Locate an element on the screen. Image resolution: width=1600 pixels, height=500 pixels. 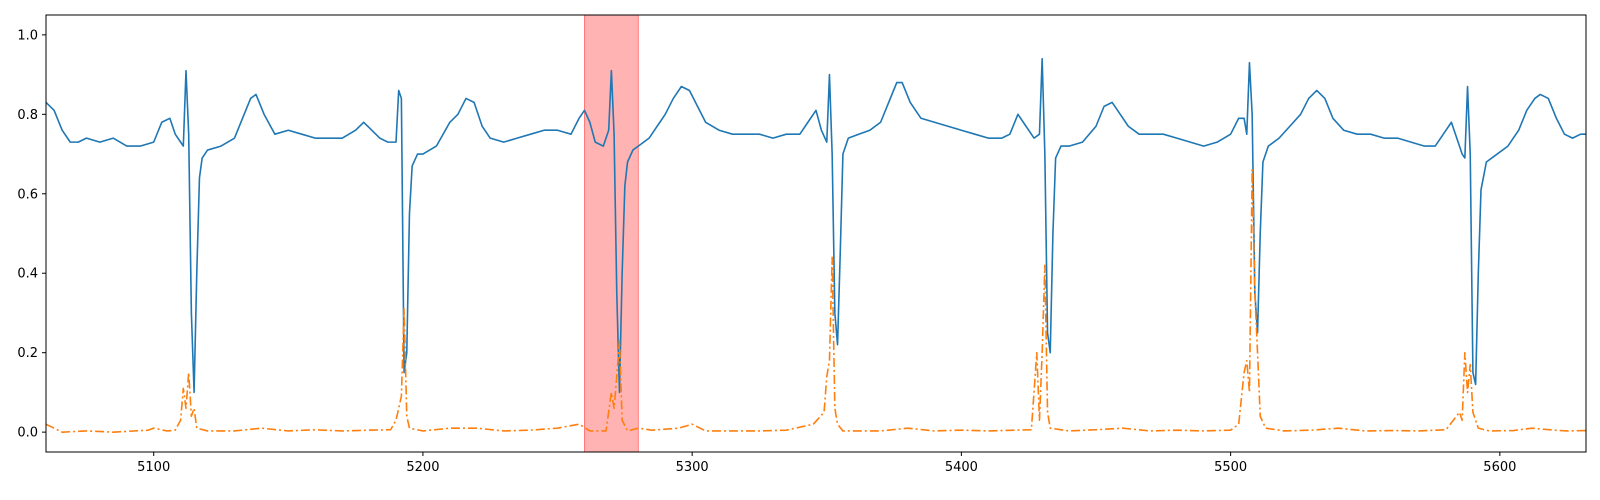
y-tick-label: 0.0 is located at coordinates (27, 433).